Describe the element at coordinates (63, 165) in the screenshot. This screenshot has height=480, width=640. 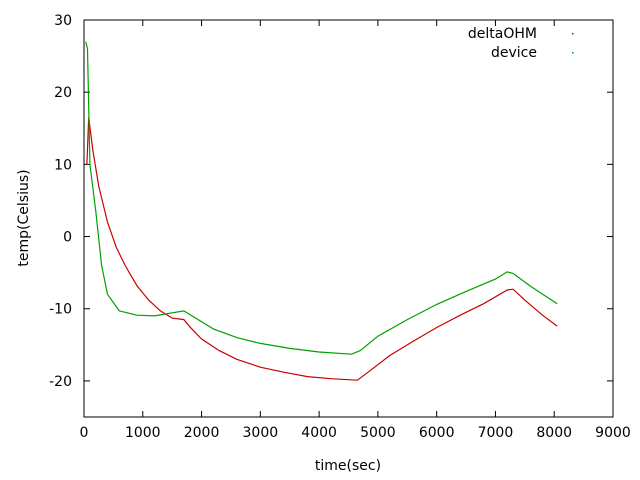
I see `y-tick-label: 10` at that location.